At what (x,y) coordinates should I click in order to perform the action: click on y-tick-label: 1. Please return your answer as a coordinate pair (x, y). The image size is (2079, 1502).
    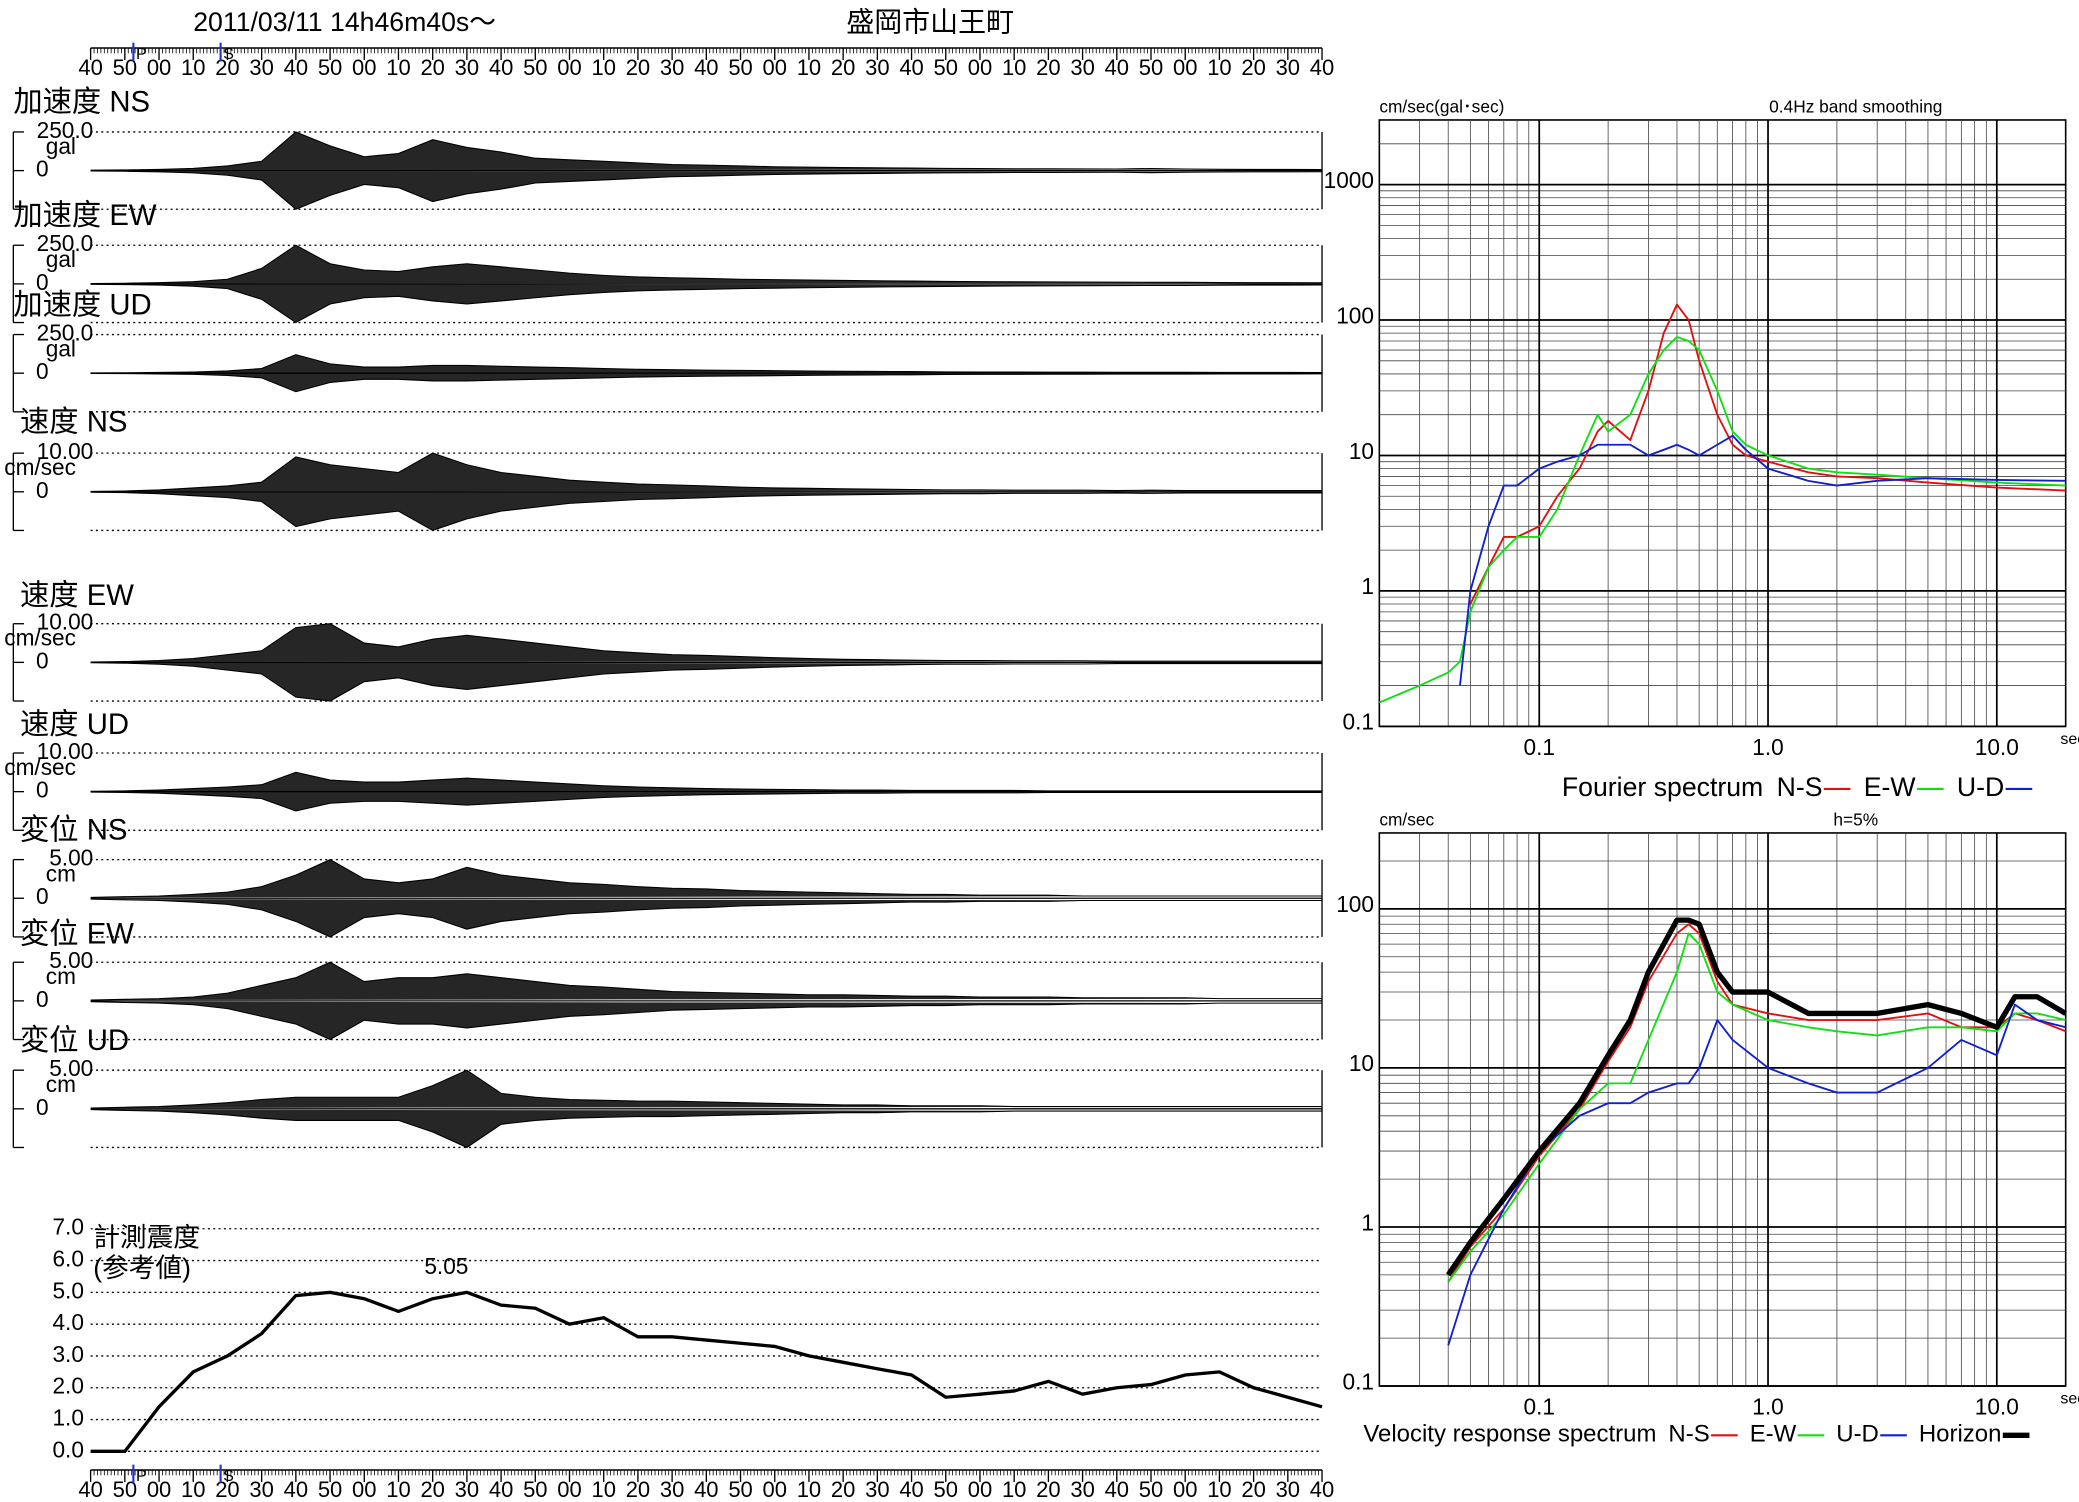
    Looking at the image, I should click on (1367, 1222).